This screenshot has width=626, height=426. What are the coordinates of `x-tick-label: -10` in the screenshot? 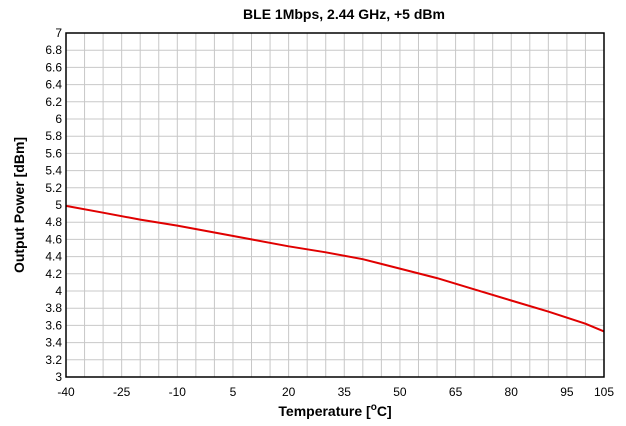 It's located at (178, 392).